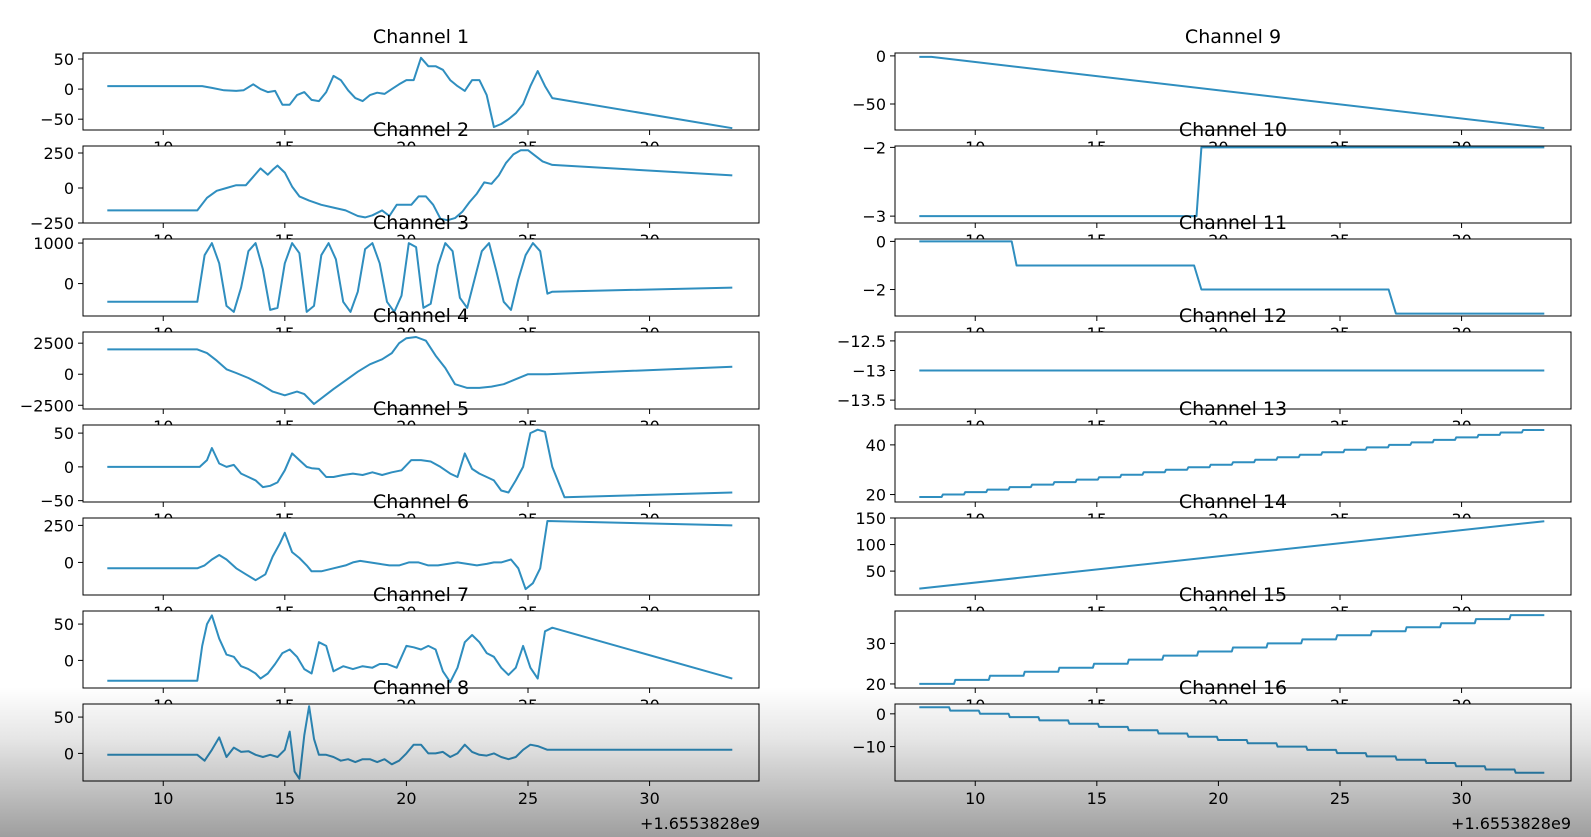  I want to click on channel-9-y-tick-label: 0, so click(881, 56).